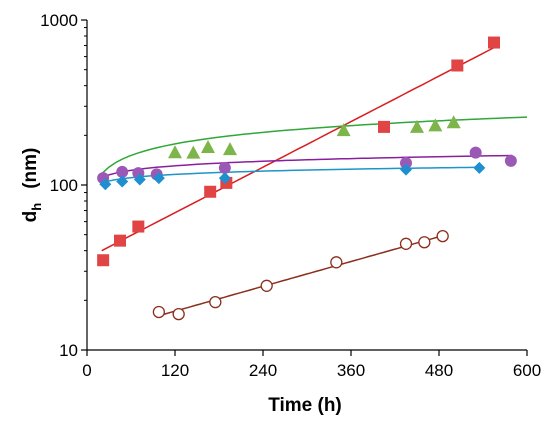 The image size is (550, 425). I want to click on x-tick-label: 360, so click(351, 370).